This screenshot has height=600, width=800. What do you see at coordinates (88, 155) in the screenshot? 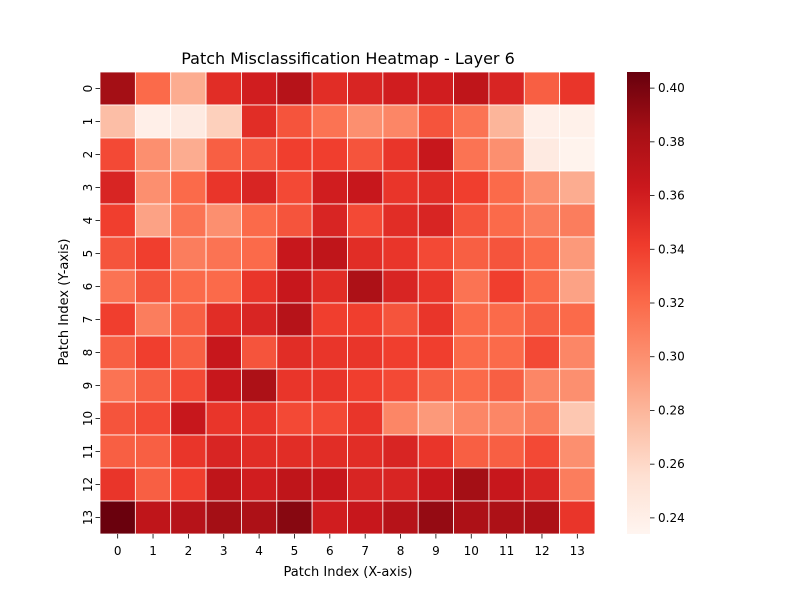
I see `y-tick-label: 2` at bounding box center [88, 155].